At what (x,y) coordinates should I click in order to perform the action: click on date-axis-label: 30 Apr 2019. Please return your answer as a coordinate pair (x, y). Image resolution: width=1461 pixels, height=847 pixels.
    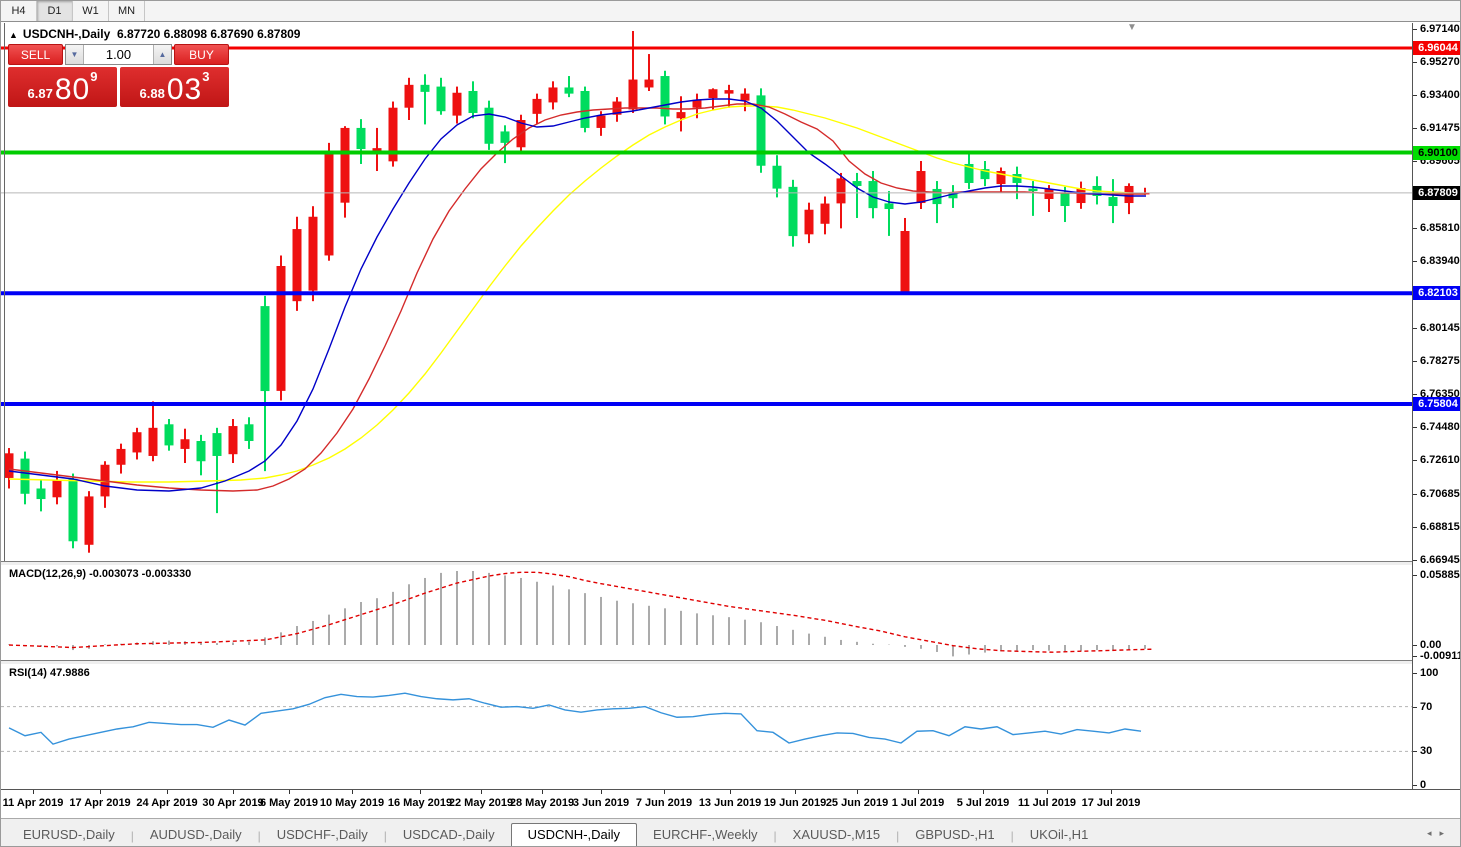
    Looking at the image, I should click on (233, 803).